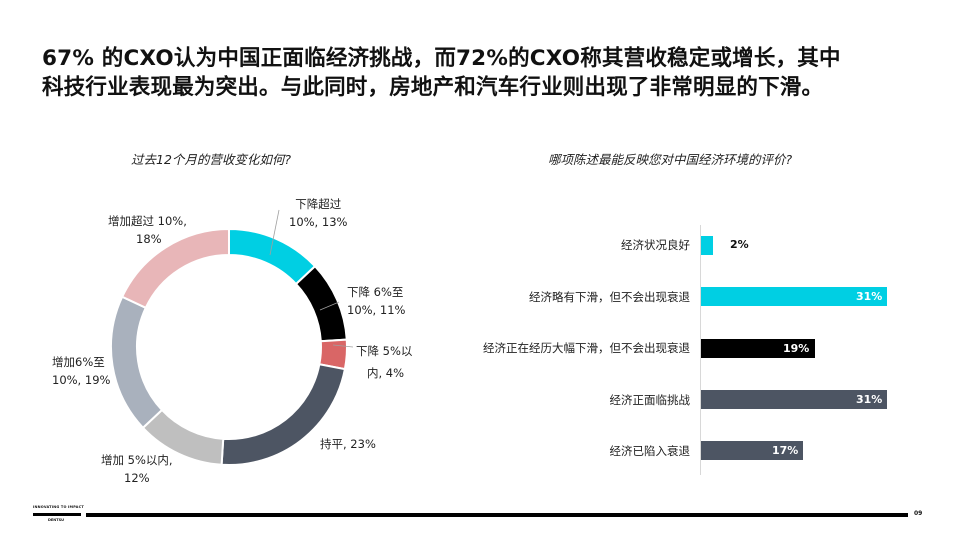 Image resolution: width=960 pixels, height=540 pixels. Describe the element at coordinates (441, 58) in the screenshot. I see `headline-line-1: 67% 的CXO认为中国正面临经济挑战，而72%的CXO称其营收稳定或增长，其中` at that location.